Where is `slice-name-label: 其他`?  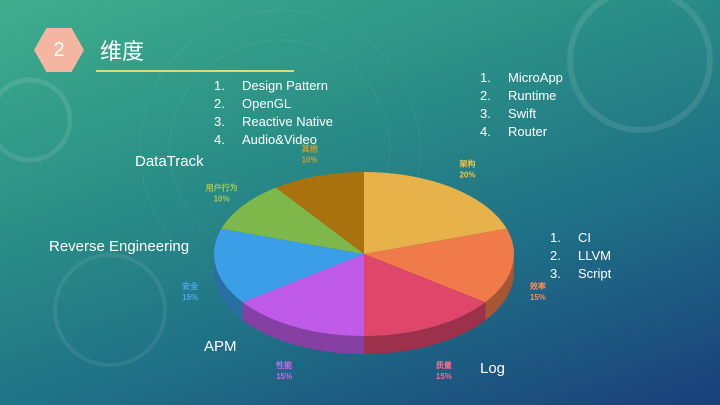 slice-name-label: 其他 is located at coordinates (310, 148).